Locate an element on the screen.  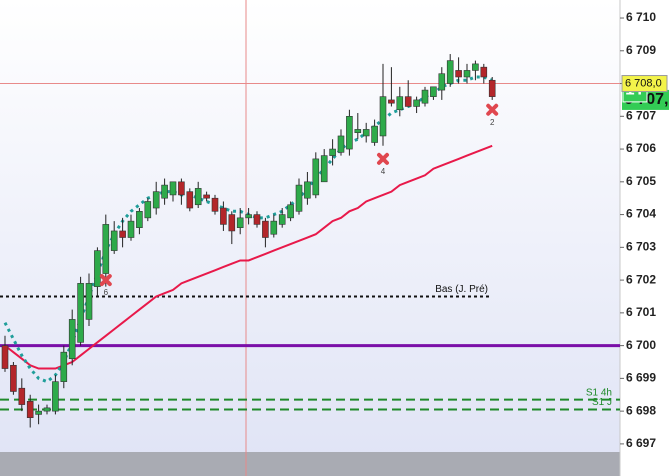
level-label: Bas (J. Pré) is located at coordinates (461, 289).